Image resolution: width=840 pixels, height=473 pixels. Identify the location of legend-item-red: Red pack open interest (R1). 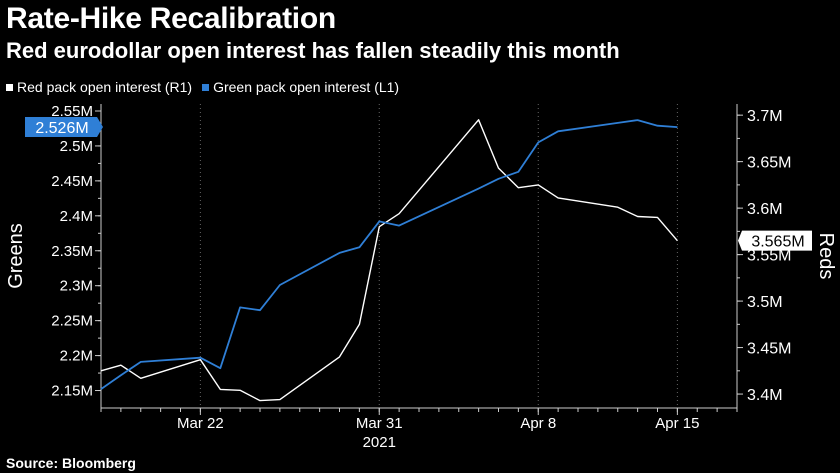
(99, 87).